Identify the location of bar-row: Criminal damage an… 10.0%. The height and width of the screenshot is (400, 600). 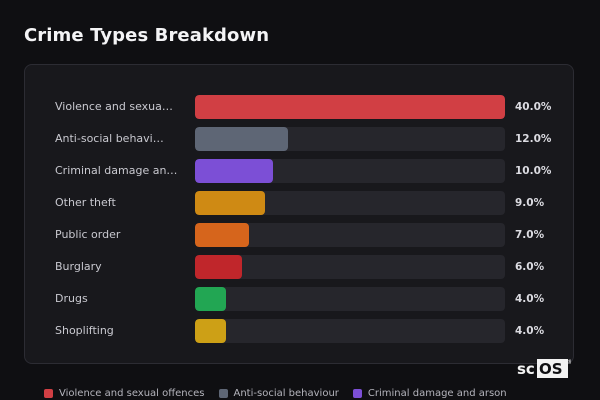
(303, 171).